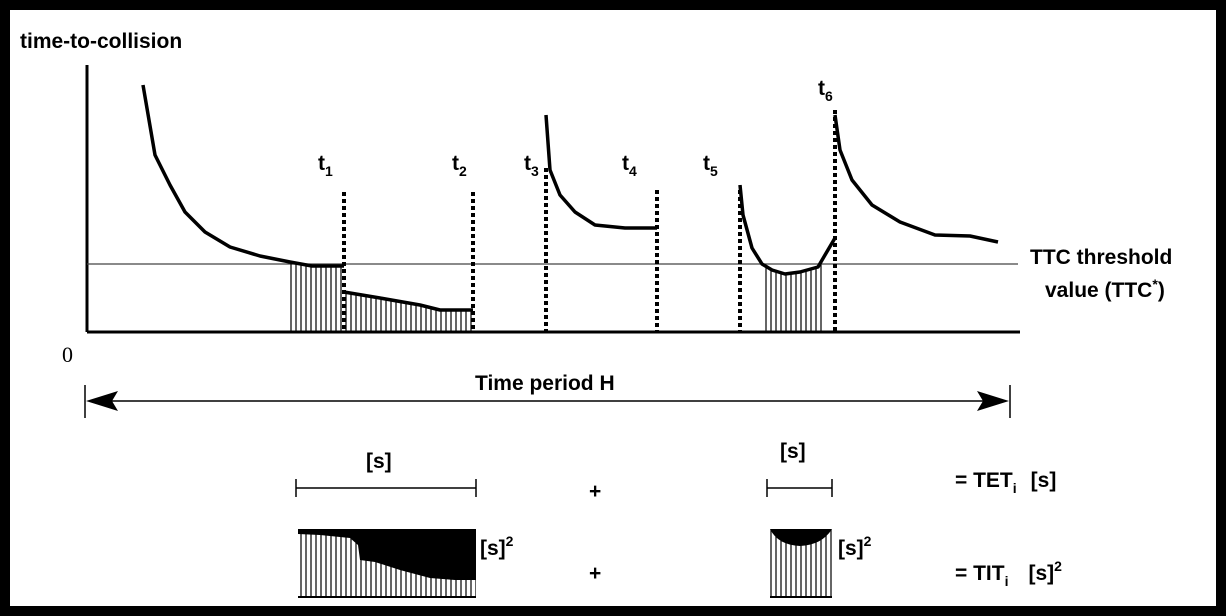 This screenshot has height=616, width=1226. Describe the element at coordinates (855, 546) in the screenshot. I see `area-unit-2: [s]2` at that location.